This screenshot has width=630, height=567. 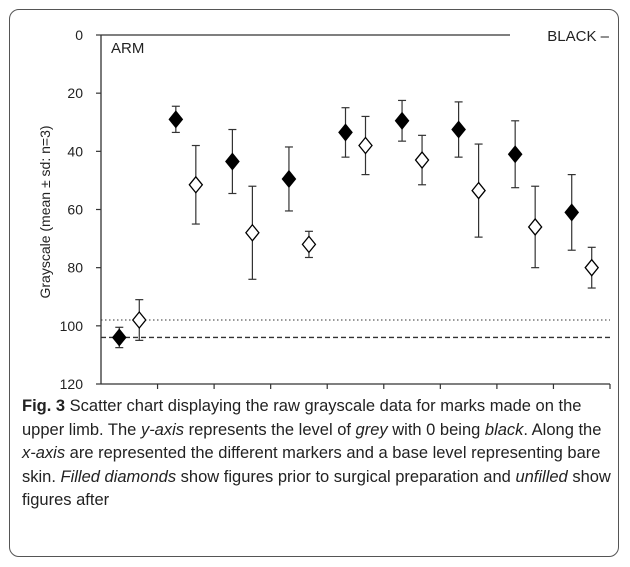 What do you see at coordinates (162, 429) in the screenshot?
I see `caption-italic-y-axis: y-axis` at bounding box center [162, 429].